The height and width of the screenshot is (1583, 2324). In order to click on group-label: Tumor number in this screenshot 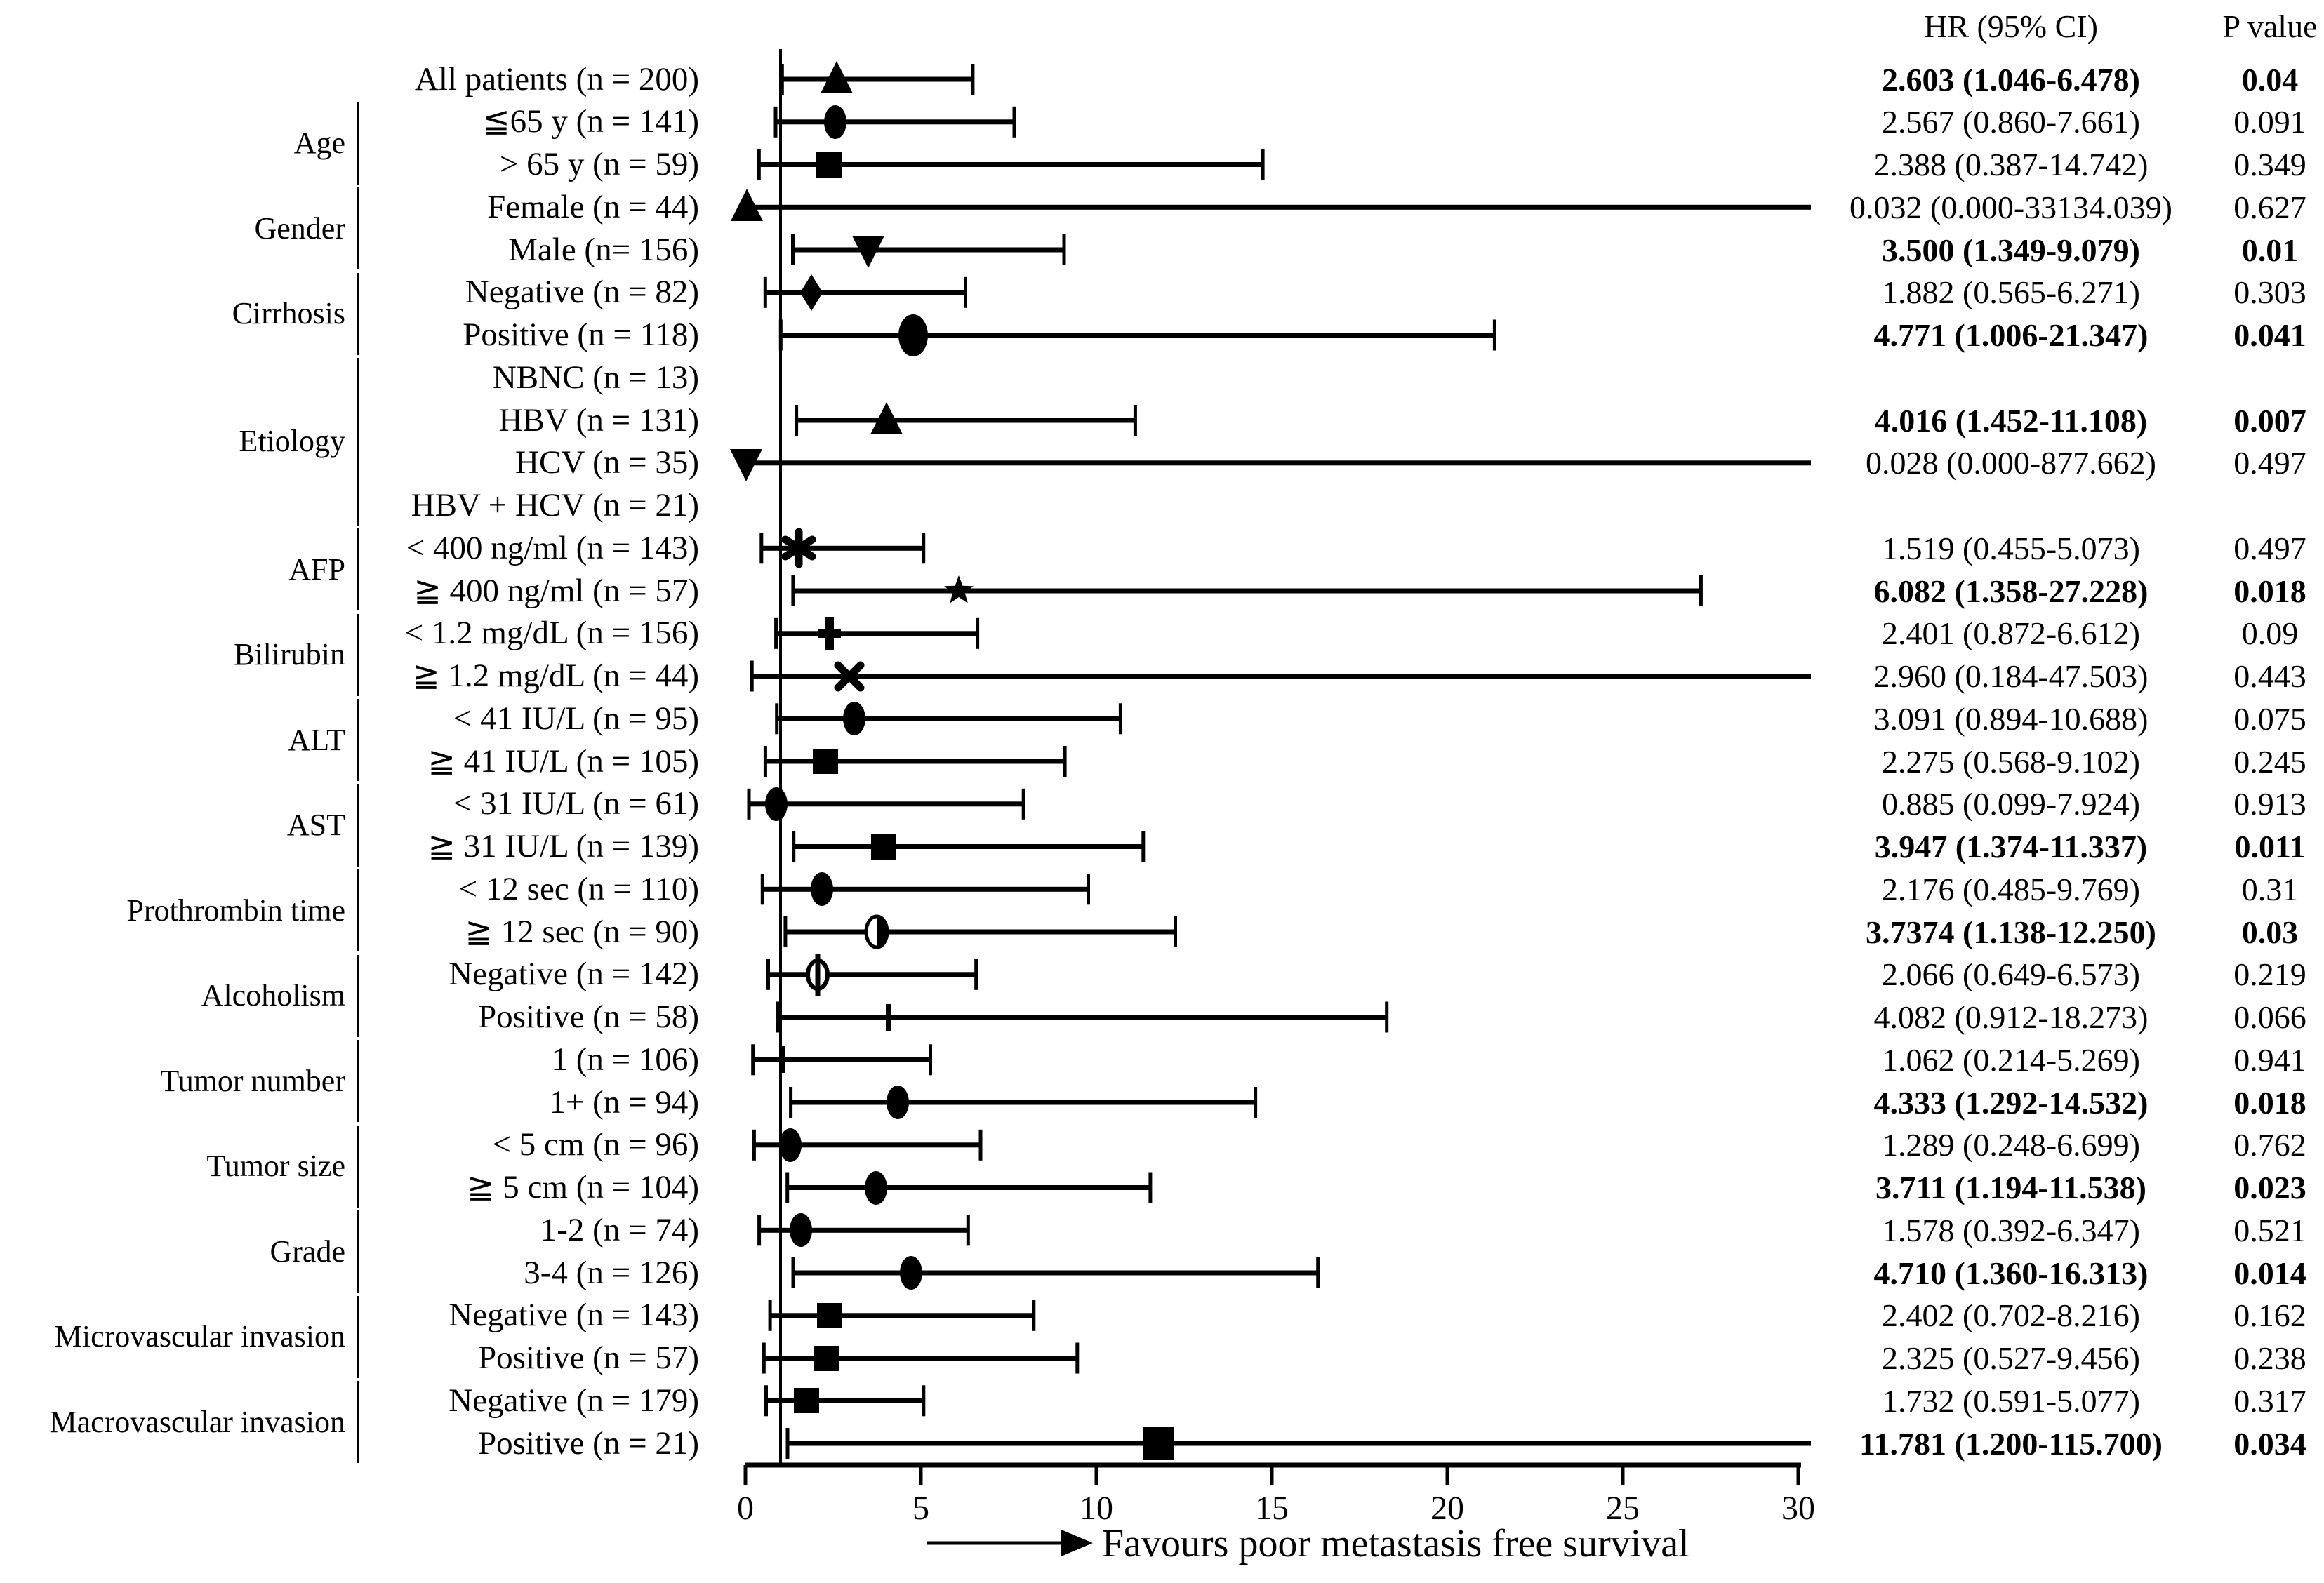, I will do `click(252, 1080)`.